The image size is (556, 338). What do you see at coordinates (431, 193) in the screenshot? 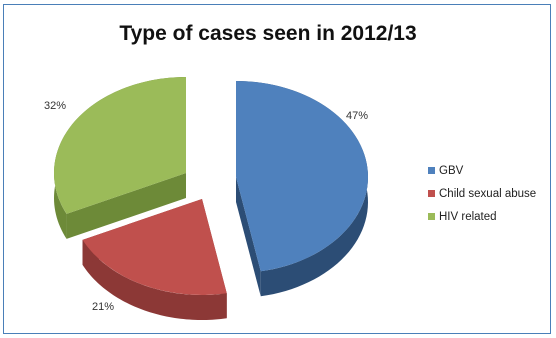
I see `legend-swatch-child-sexual-abuse` at bounding box center [431, 193].